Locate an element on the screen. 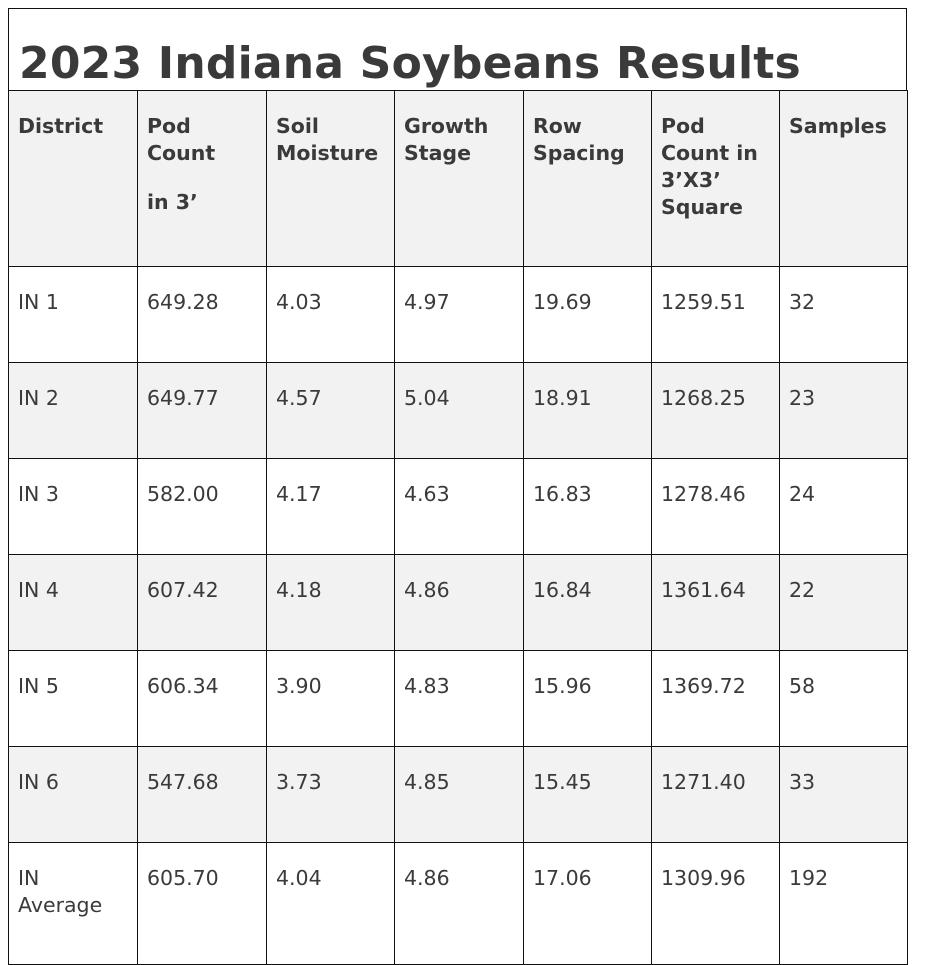  header-pod-count-3x3-square: Pod Count in 3’X3’ Square is located at coordinates (715, 178).